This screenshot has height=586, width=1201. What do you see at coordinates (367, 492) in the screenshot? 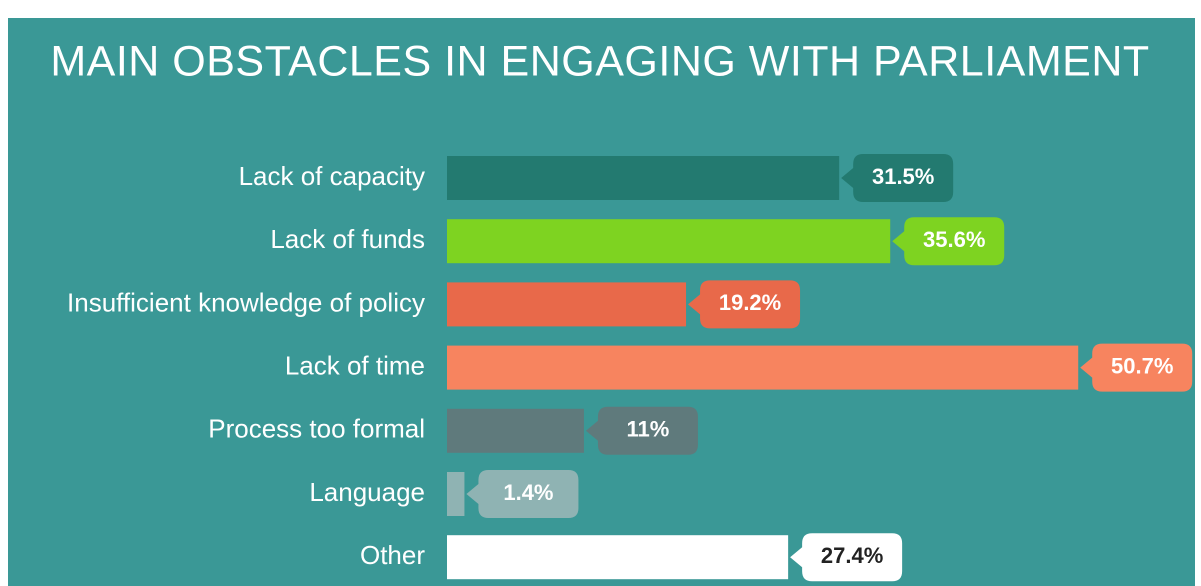
I see `category-label: Language` at bounding box center [367, 492].